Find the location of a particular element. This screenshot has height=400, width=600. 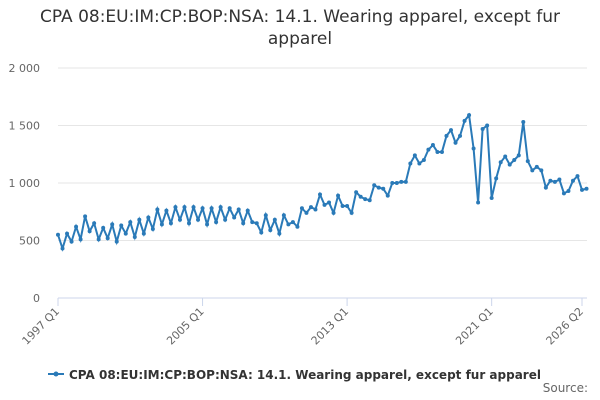

legend-marker is located at coordinates (56, 374).